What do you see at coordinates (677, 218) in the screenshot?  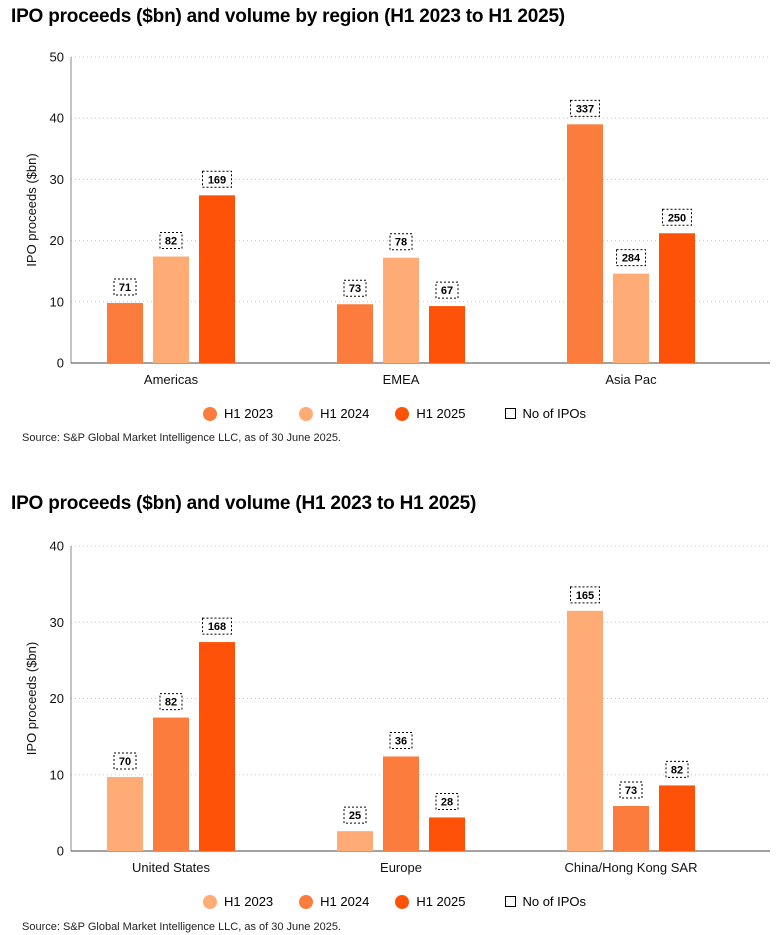 I see `ipo-count-label: 250` at bounding box center [677, 218].